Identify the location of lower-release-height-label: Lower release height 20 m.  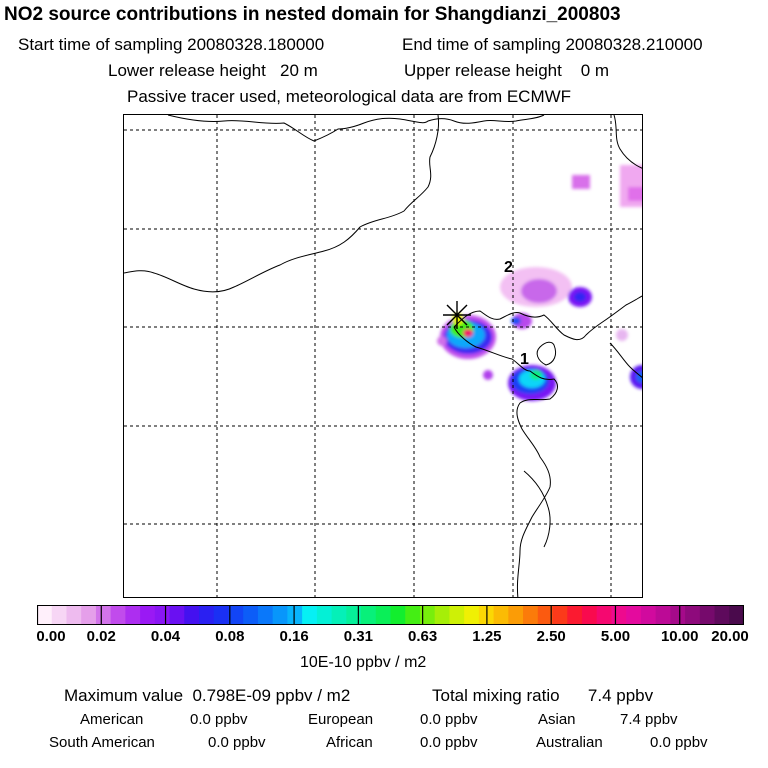
(213, 70).